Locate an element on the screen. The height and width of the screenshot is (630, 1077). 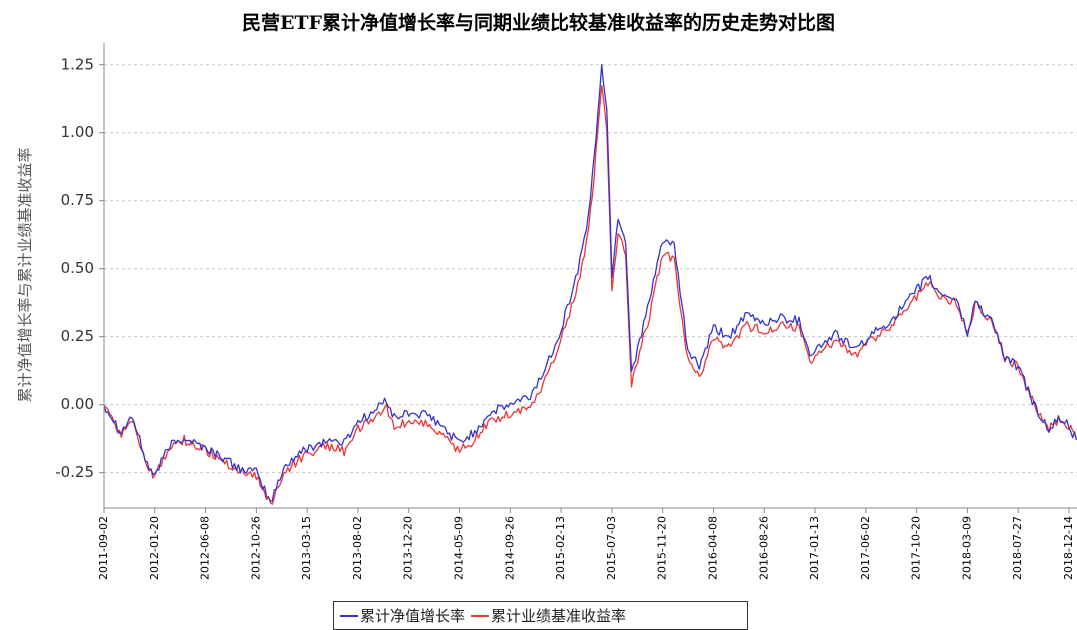
y-axis: 1.25 1.00 0.75 0.50 0.25 0.00 -0.25 is located at coordinates (79, 268).